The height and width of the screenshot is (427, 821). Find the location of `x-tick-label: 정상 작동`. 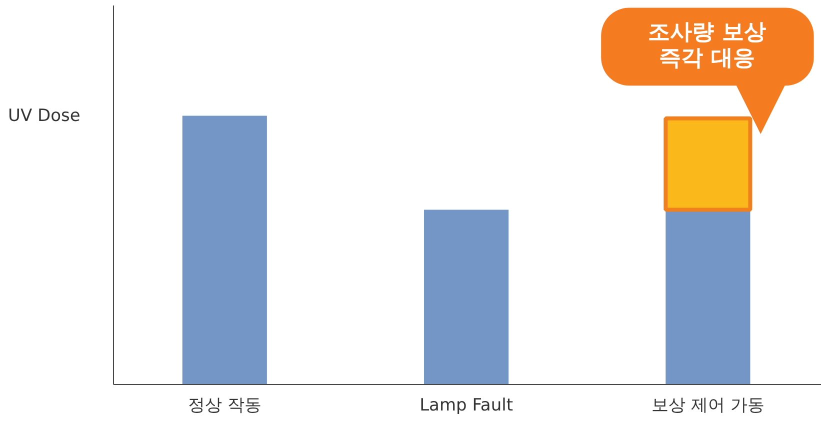

x-tick-label: 정상 작동 is located at coordinates (225, 406).